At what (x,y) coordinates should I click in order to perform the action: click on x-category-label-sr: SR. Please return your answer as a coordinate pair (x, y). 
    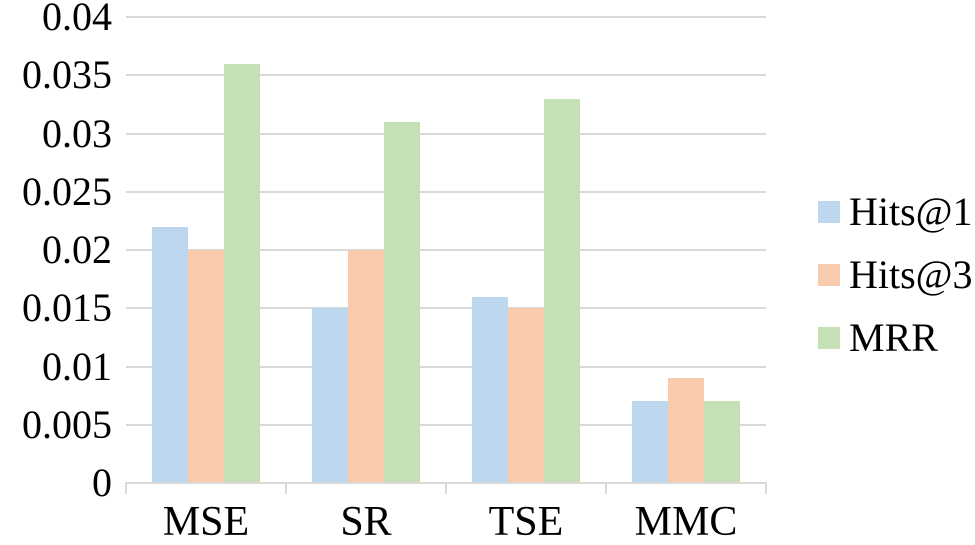
    Looking at the image, I should click on (366, 522).